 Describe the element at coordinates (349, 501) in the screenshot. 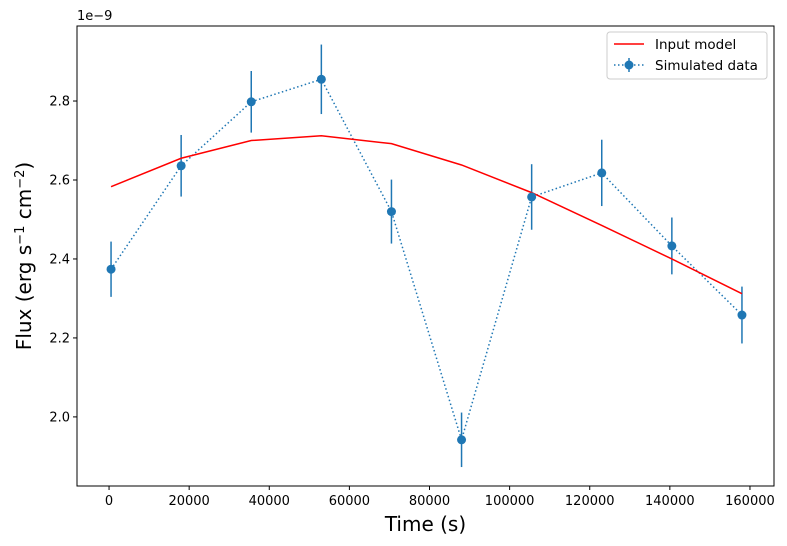

I see `x-tick-label: 60000` at that location.